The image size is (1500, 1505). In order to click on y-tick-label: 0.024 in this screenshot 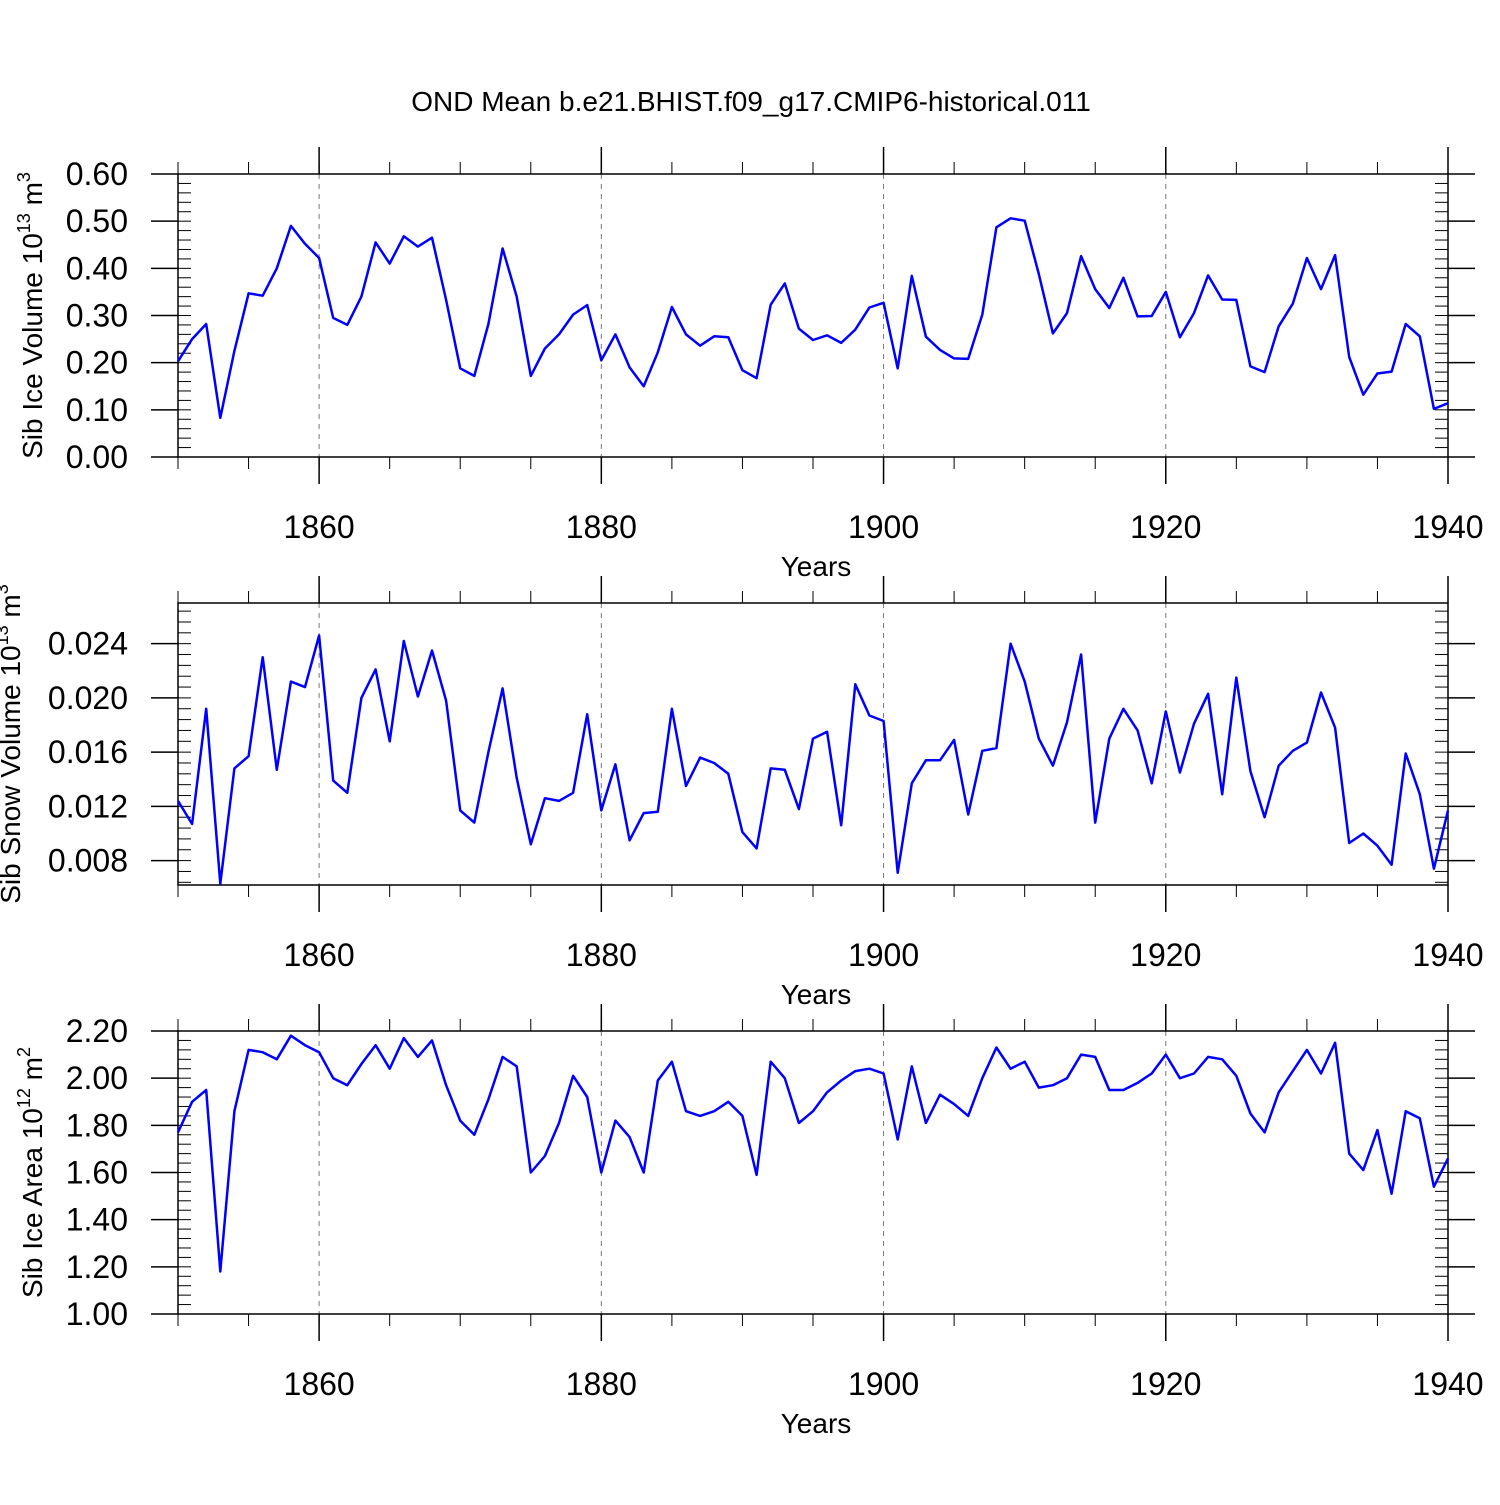, I will do `click(88, 644)`.